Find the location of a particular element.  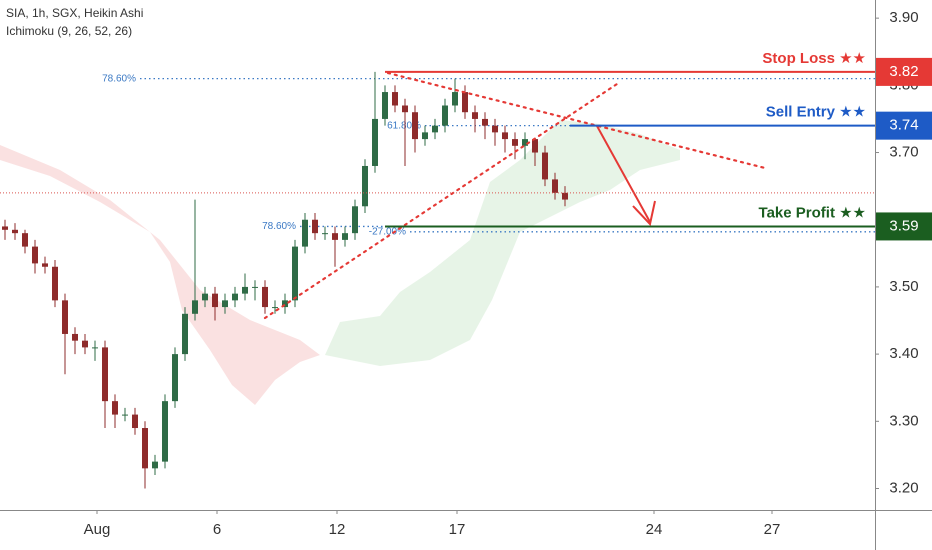

price-label: 3.82 is located at coordinates (903, 71).